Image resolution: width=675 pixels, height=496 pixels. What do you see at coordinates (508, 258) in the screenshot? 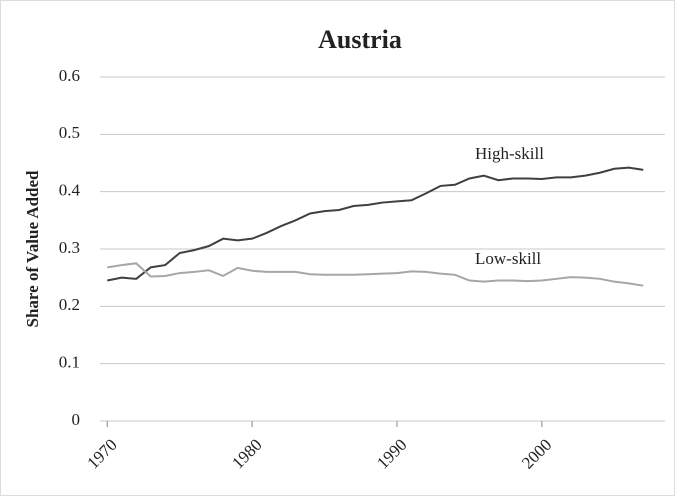
I see `series-label: Low-skill` at bounding box center [508, 258].